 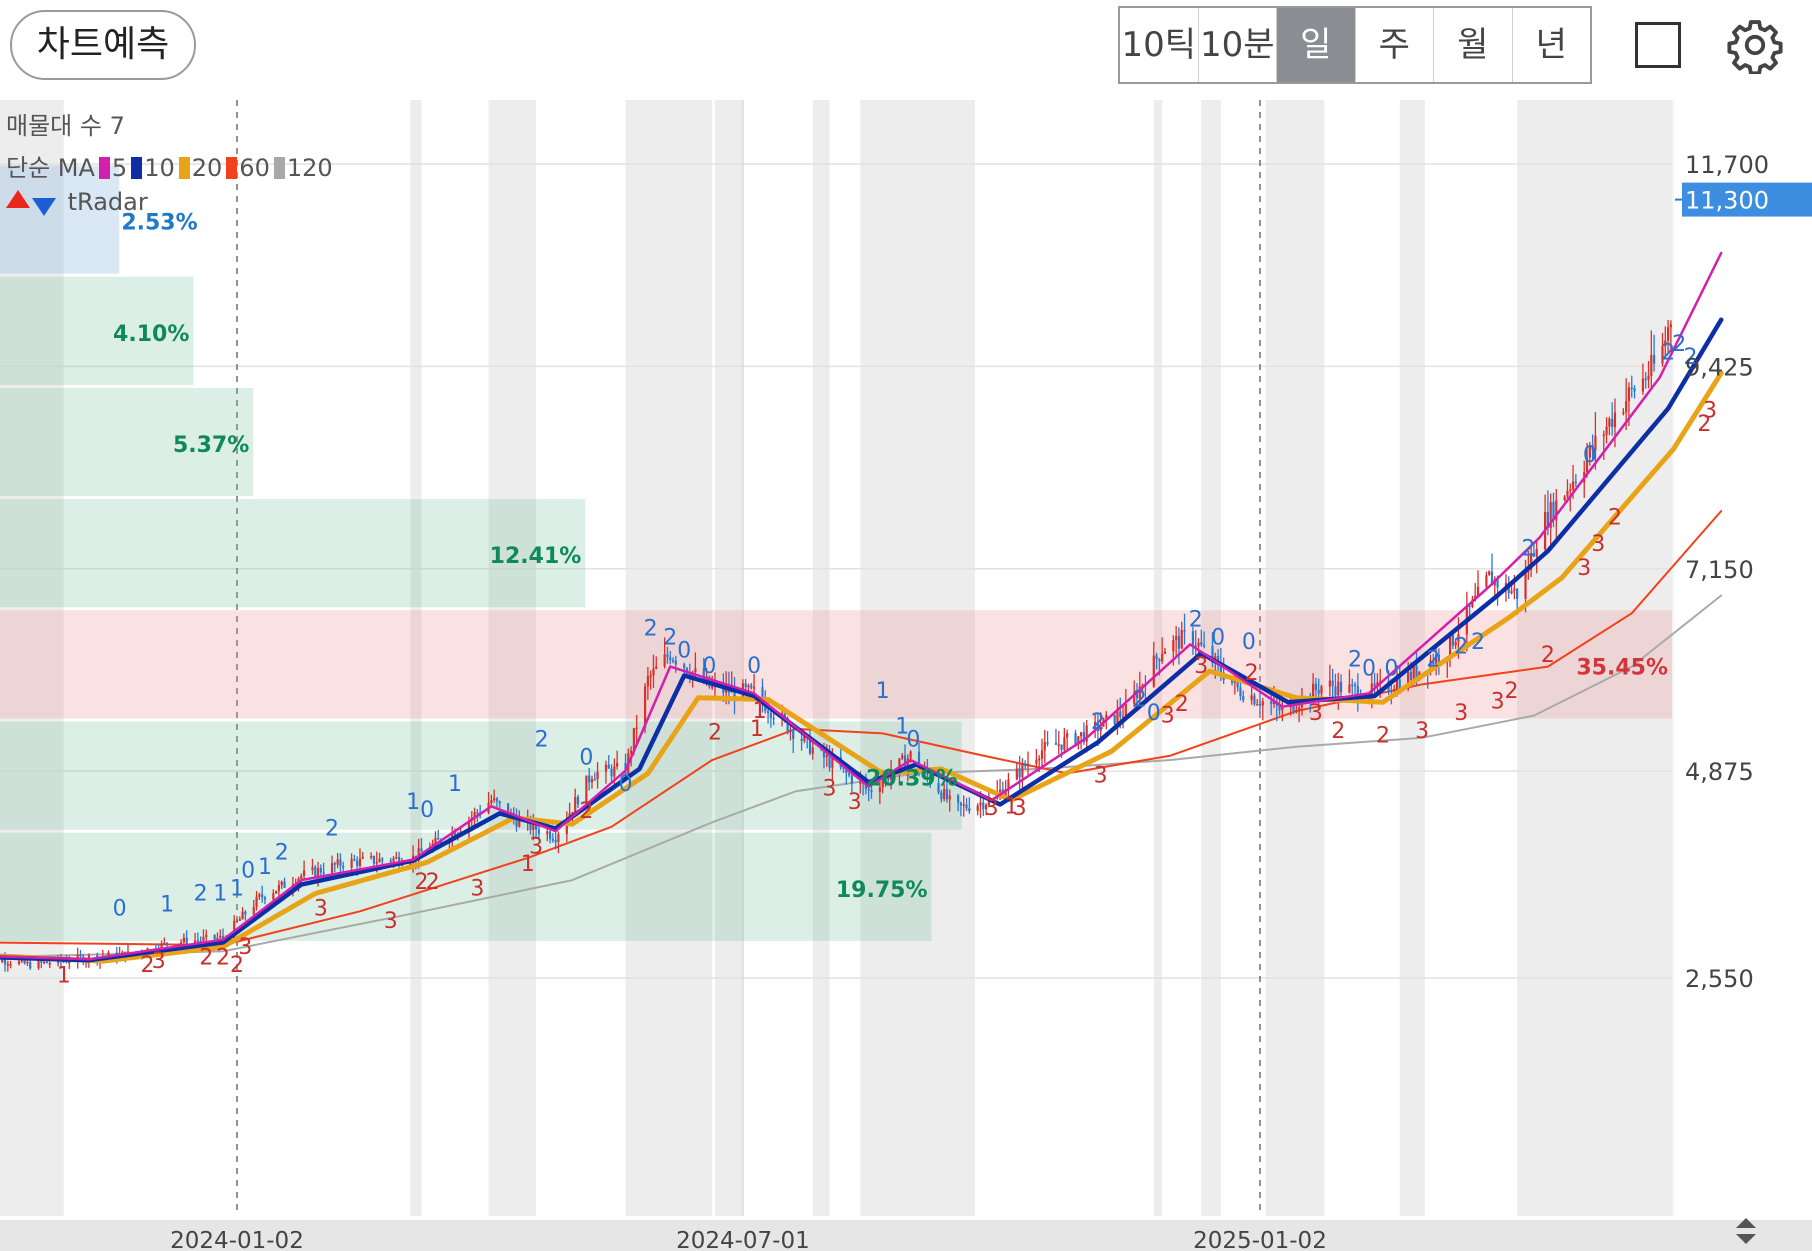 I want to click on current-price-badge, so click(x=1747, y=199).